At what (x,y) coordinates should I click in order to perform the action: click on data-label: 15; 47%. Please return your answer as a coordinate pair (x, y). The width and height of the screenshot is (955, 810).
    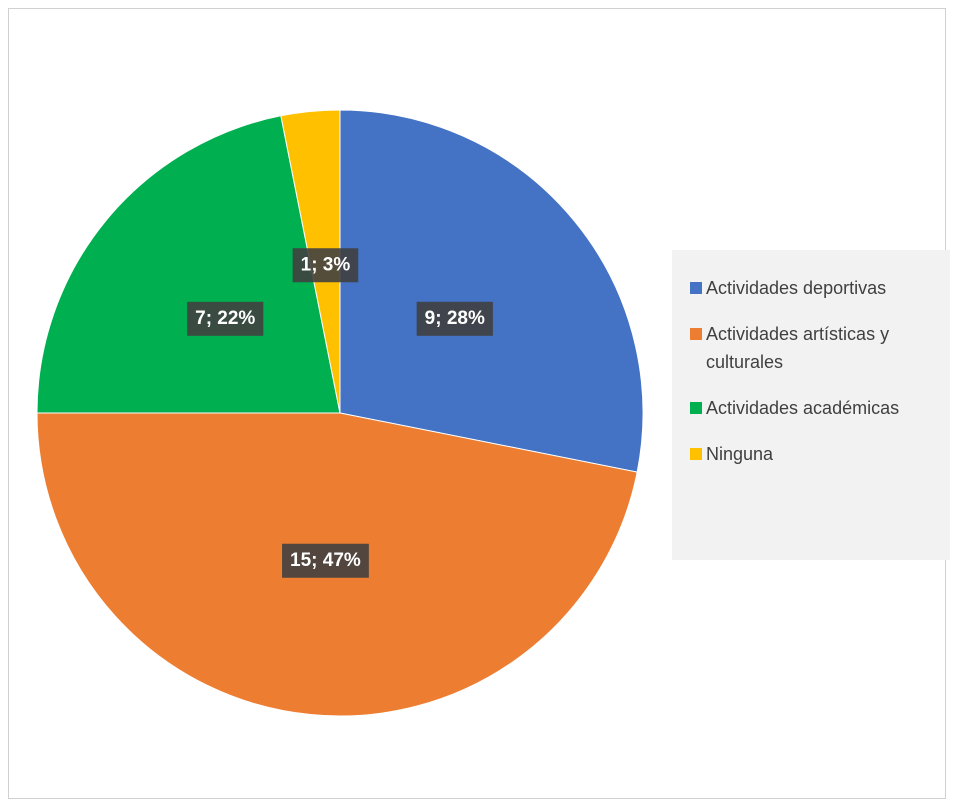
    Looking at the image, I should click on (325, 560).